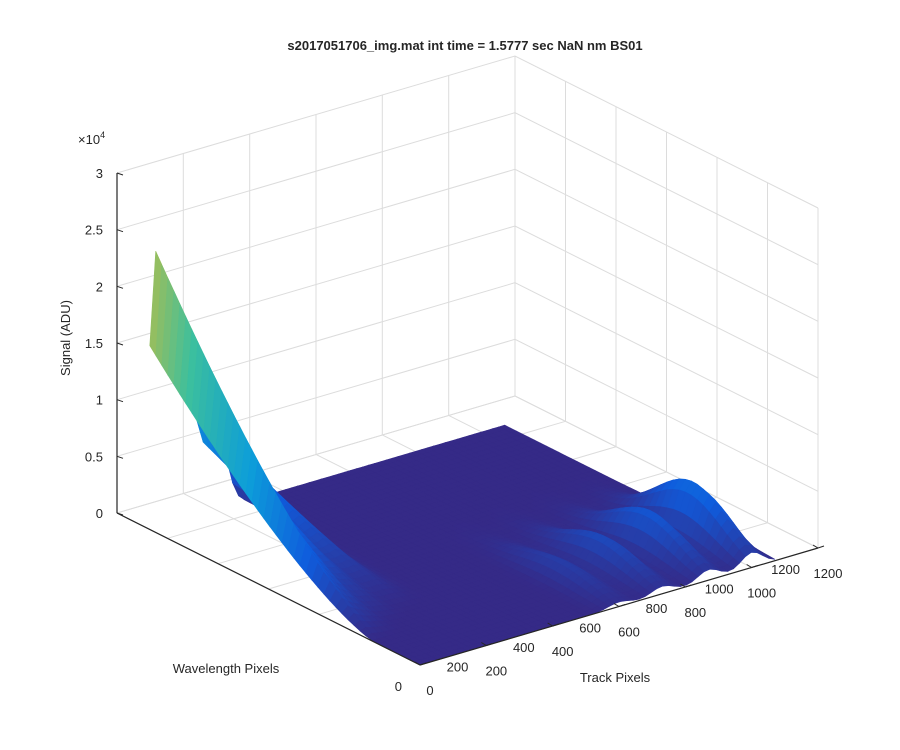 The height and width of the screenshot is (750, 900). Describe the element at coordinates (226, 668) in the screenshot. I see `y-axis-label: Wavelength Pixels` at that location.